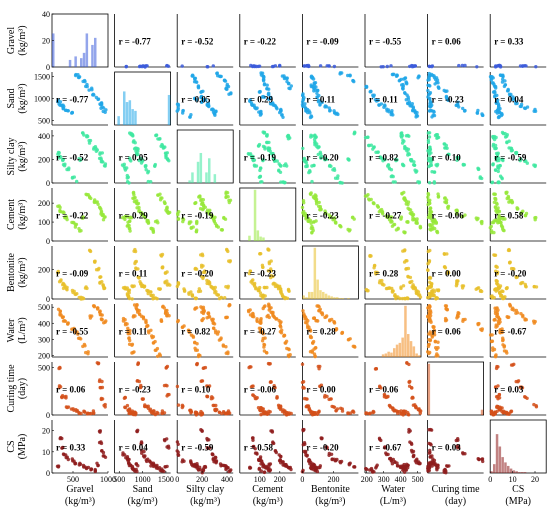 The image size is (550, 516). Describe the element at coordinates (302, 479) in the screenshot. I see `x-tick-label: 0` at that location.